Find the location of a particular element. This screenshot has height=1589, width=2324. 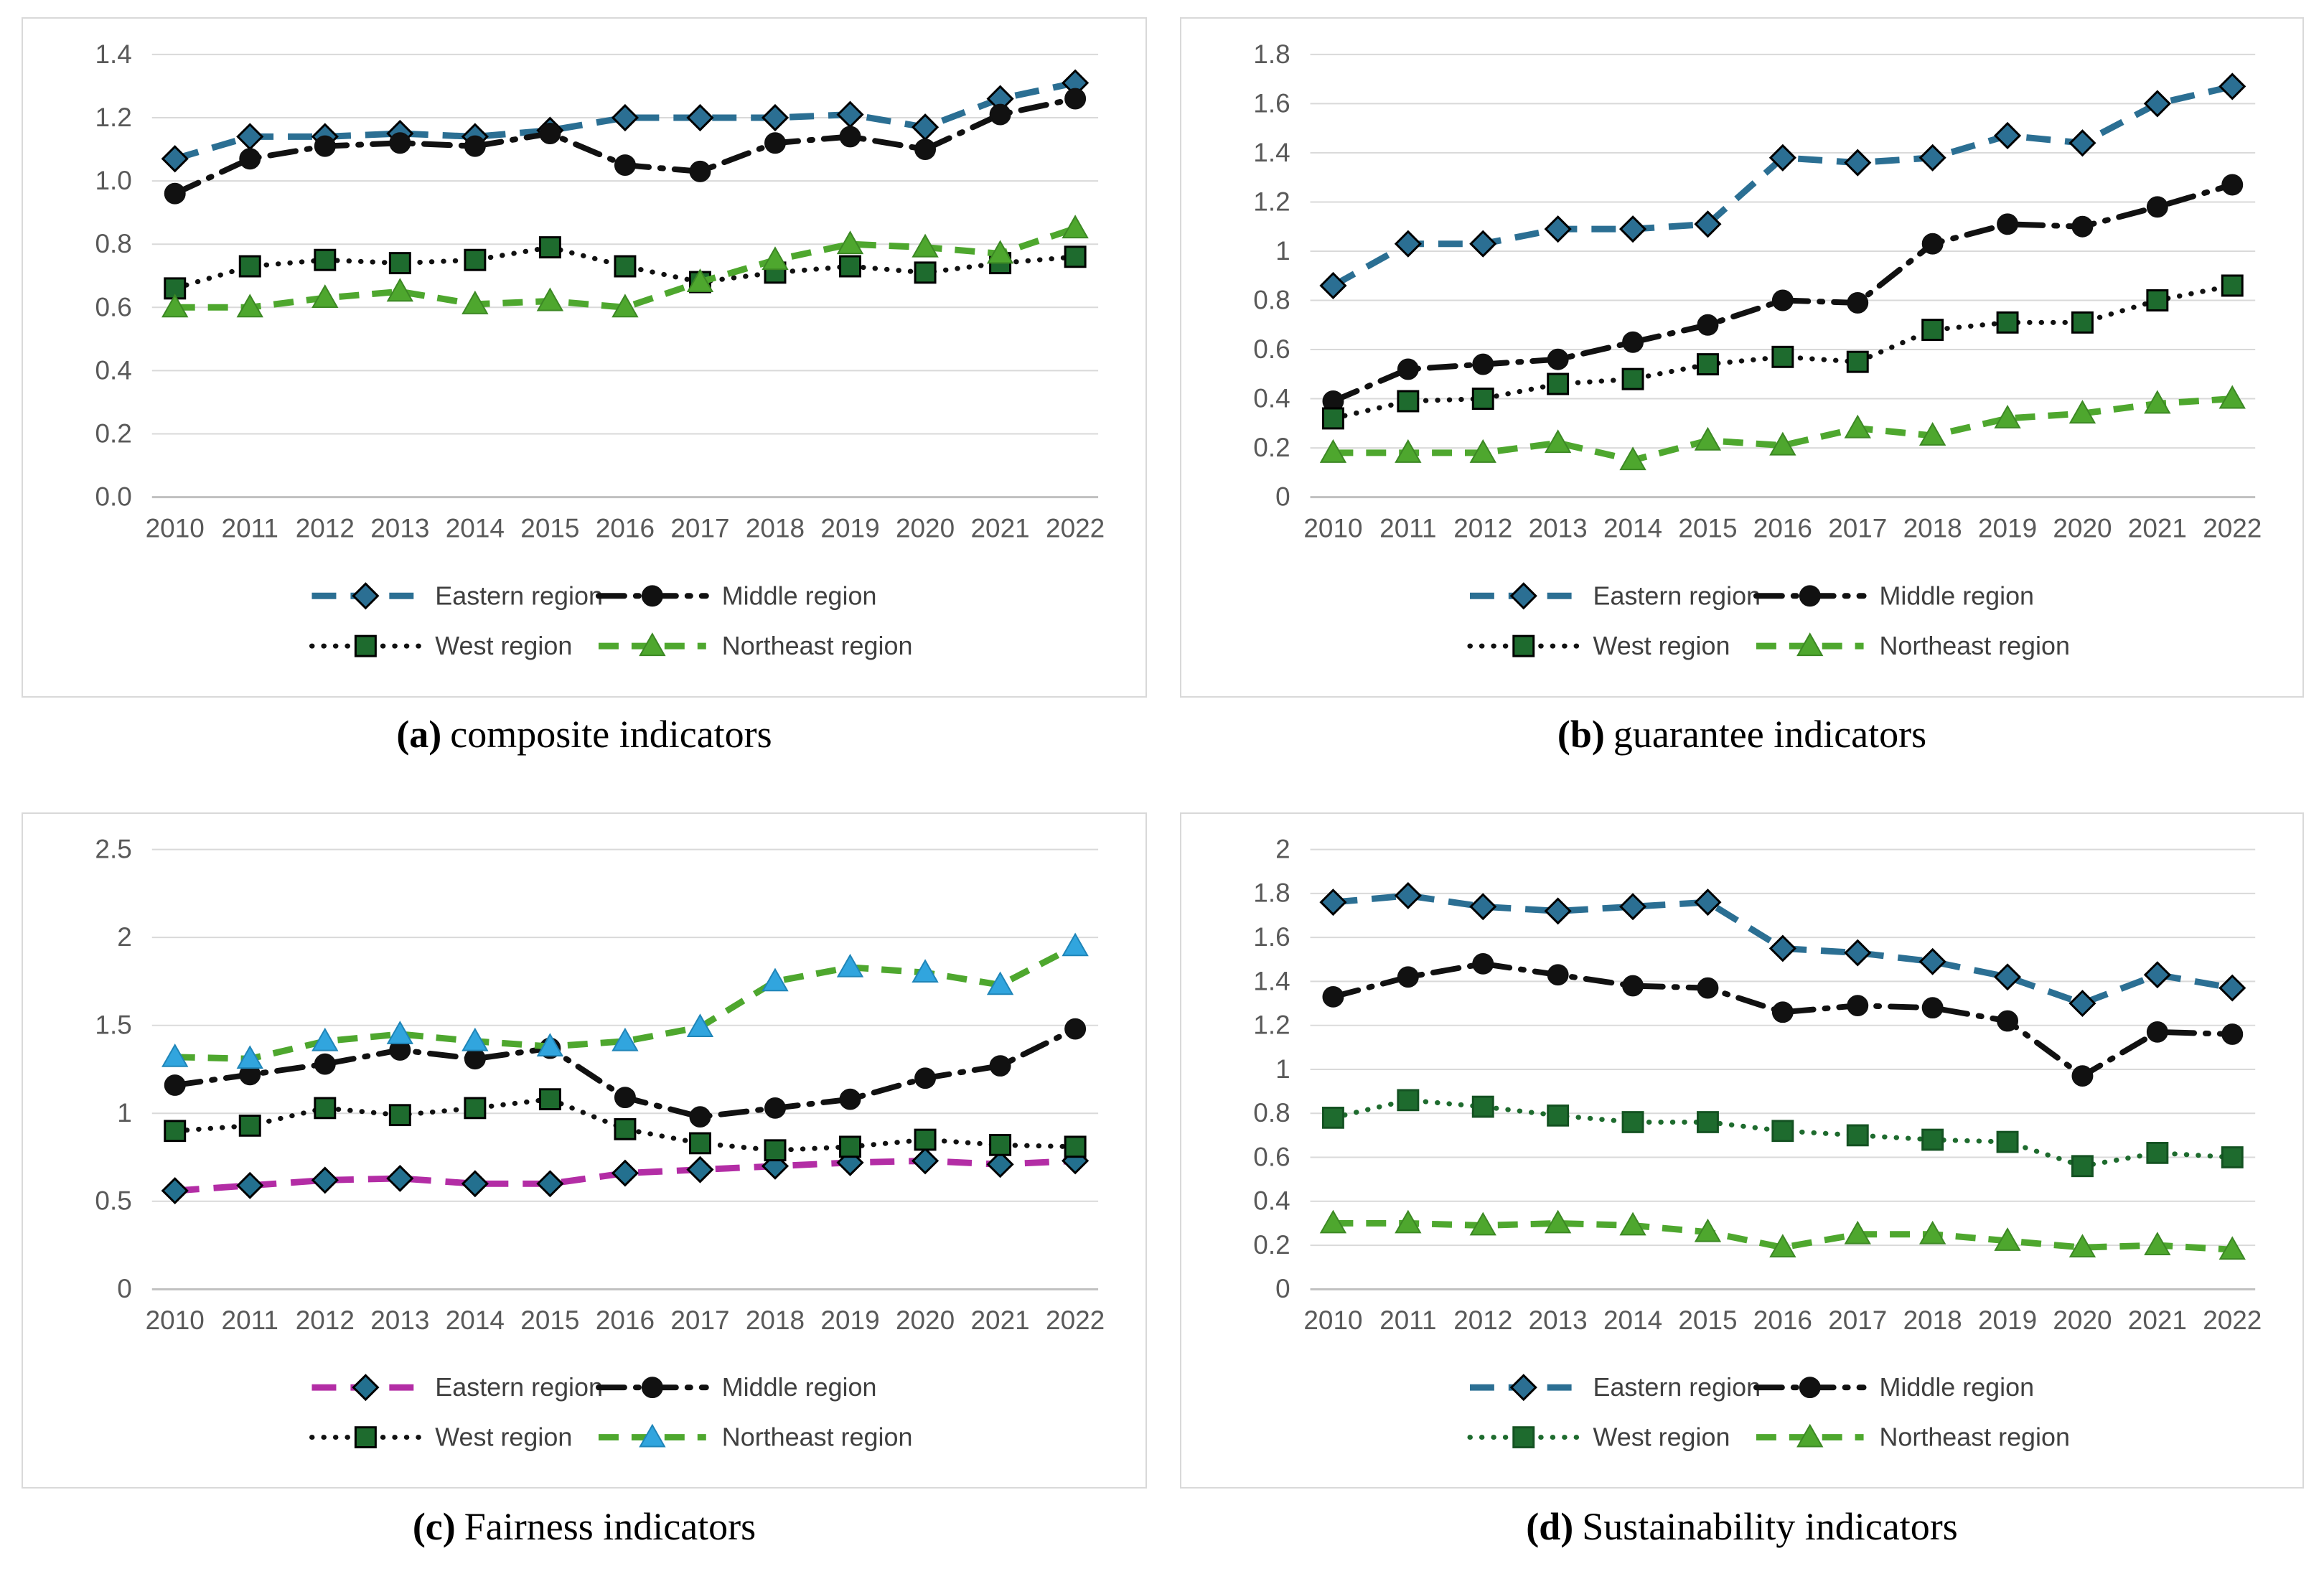

y-tick-label: 1.0 is located at coordinates (113, 180).